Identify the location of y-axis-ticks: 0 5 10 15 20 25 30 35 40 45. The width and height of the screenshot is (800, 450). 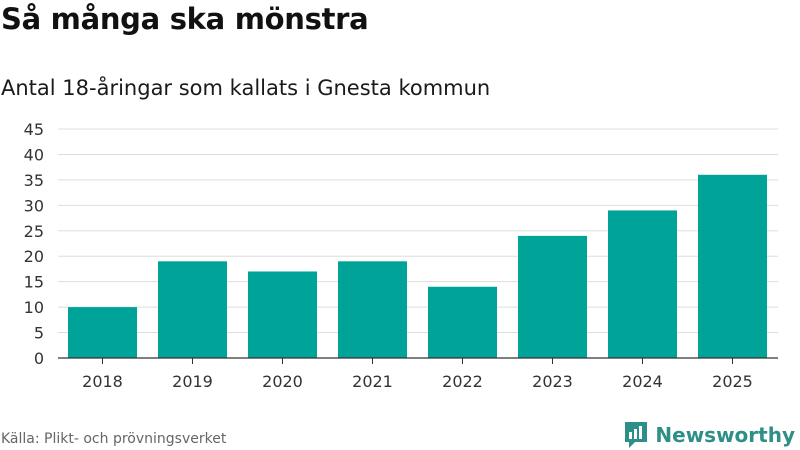
(34, 244).